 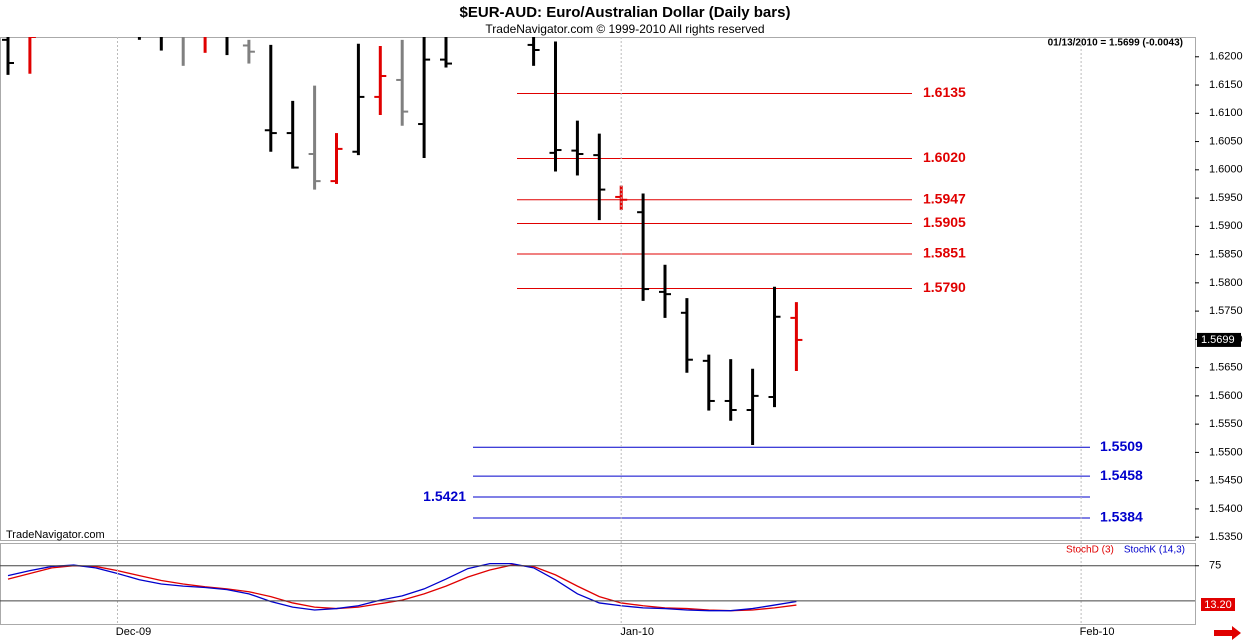 I want to click on level-label: 1.5947, so click(x=944, y=198).